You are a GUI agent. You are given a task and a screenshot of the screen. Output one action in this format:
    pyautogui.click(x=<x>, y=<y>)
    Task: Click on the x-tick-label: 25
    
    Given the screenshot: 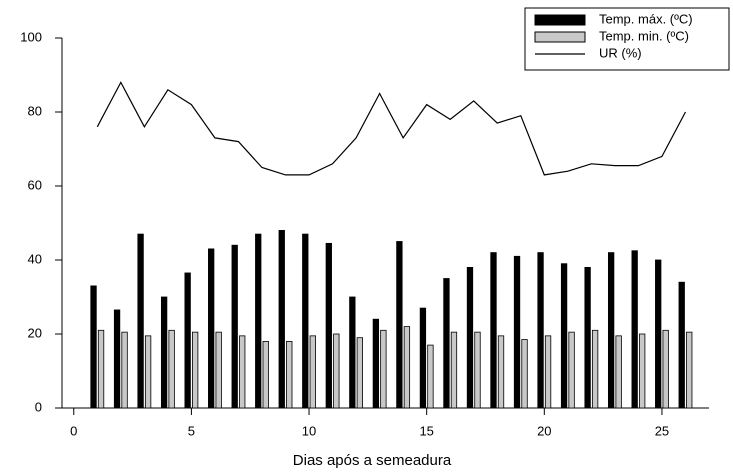 What is the action you would take?
    pyautogui.click(x=662, y=430)
    